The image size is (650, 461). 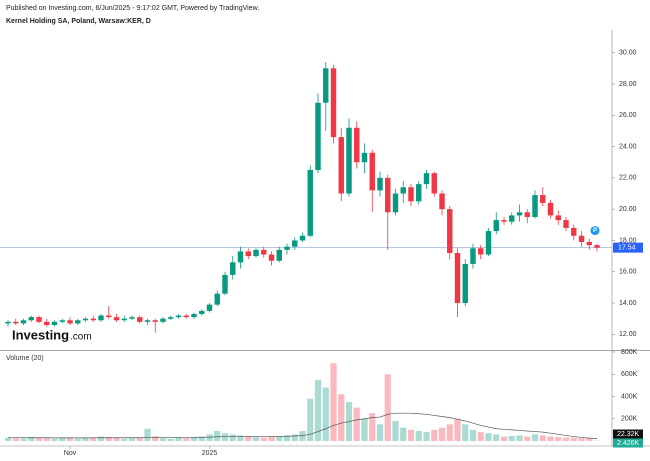 I want to click on logo-suffix: .com, so click(x=81, y=337).